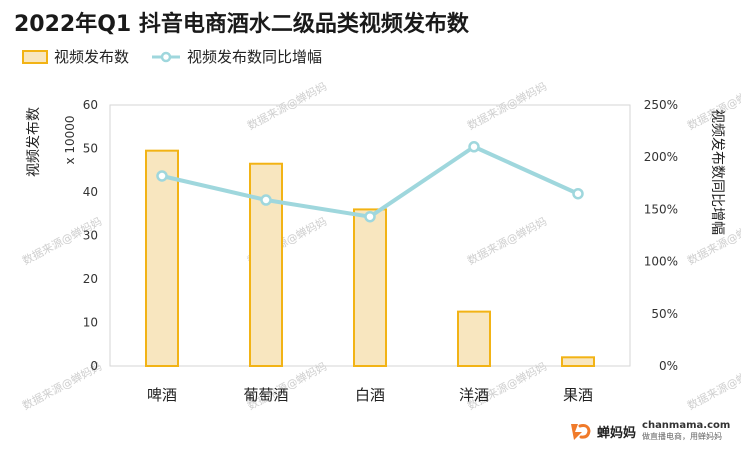  What do you see at coordinates (162, 395) in the screenshot?
I see `x-category-label: 啤酒` at bounding box center [162, 395].